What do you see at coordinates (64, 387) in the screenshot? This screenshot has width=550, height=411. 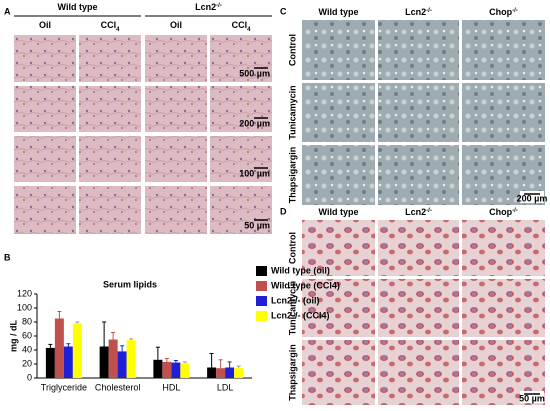 I see `x-tick-label: Triglyceride` at bounding box center [64, 387].